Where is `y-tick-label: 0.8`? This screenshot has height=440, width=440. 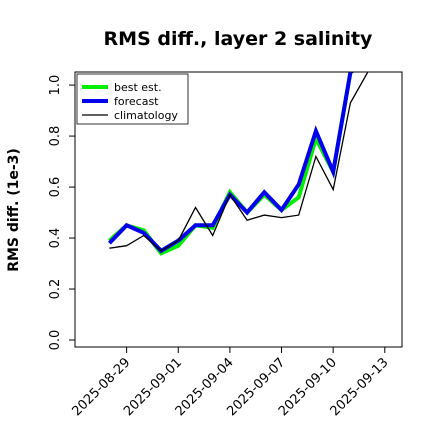 y-tick-label: 0.8 is located at coordinates (55, 136).